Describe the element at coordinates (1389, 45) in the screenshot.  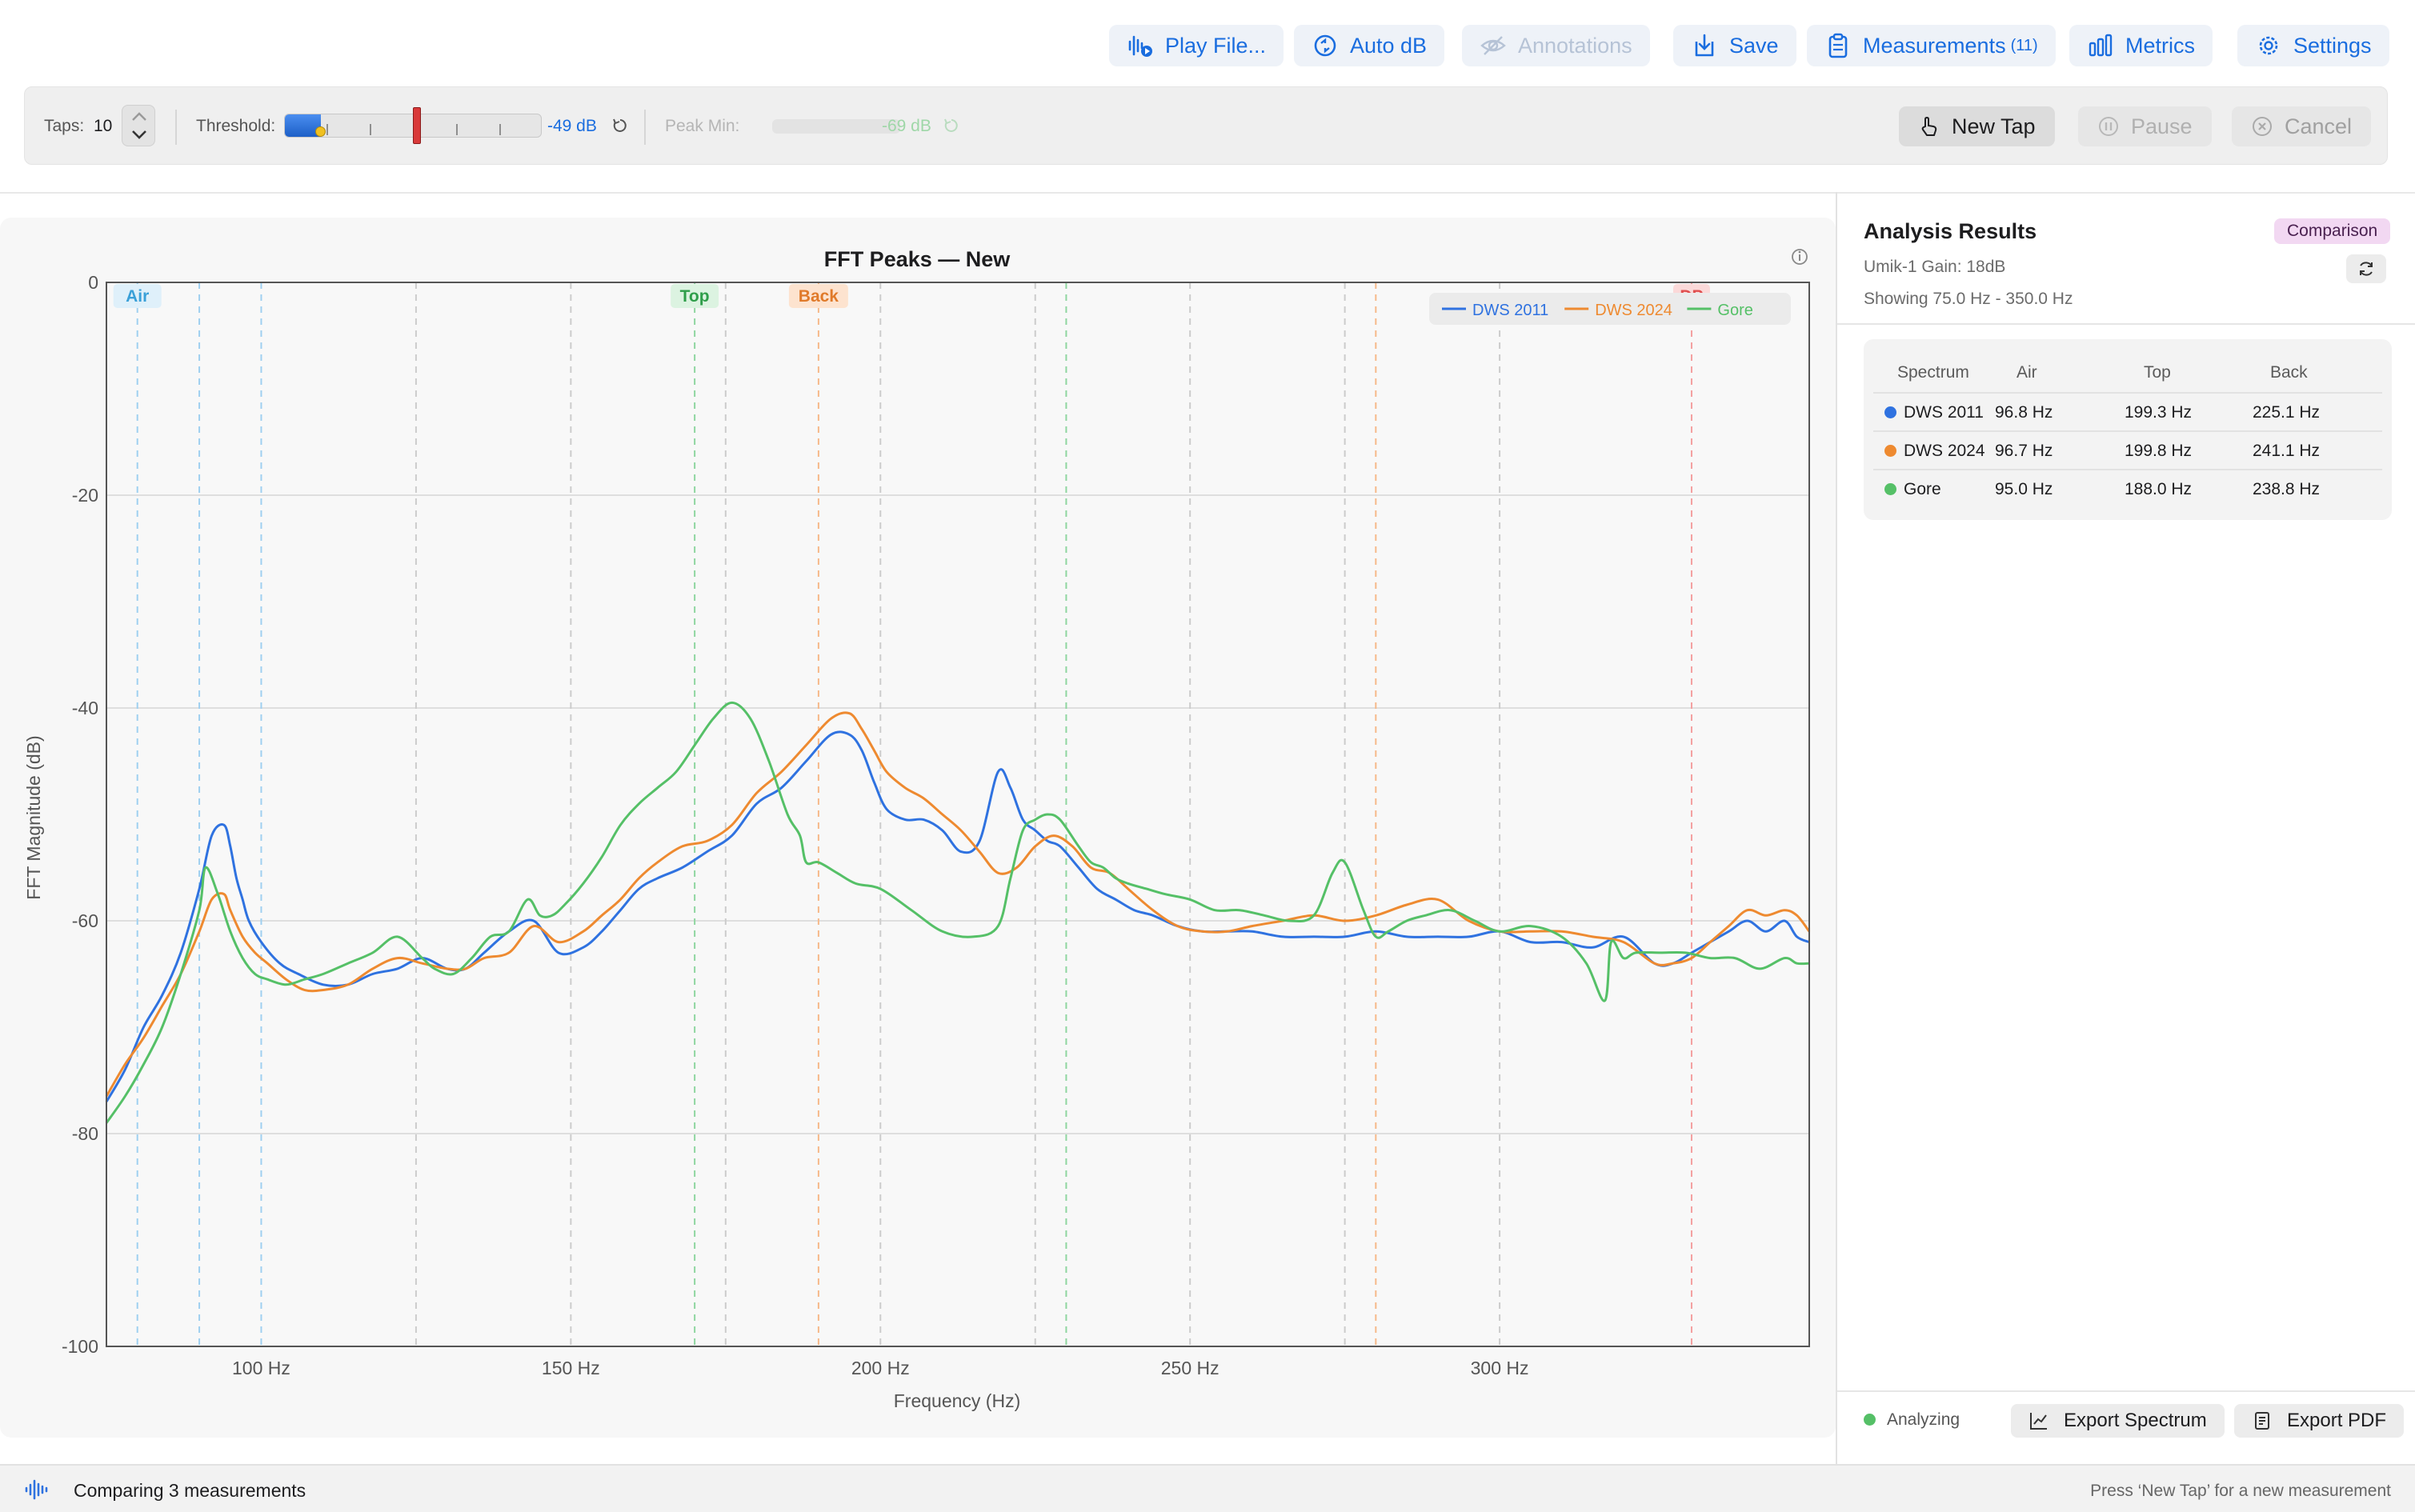
I see `auto-db-label: Auto dB` at that location.